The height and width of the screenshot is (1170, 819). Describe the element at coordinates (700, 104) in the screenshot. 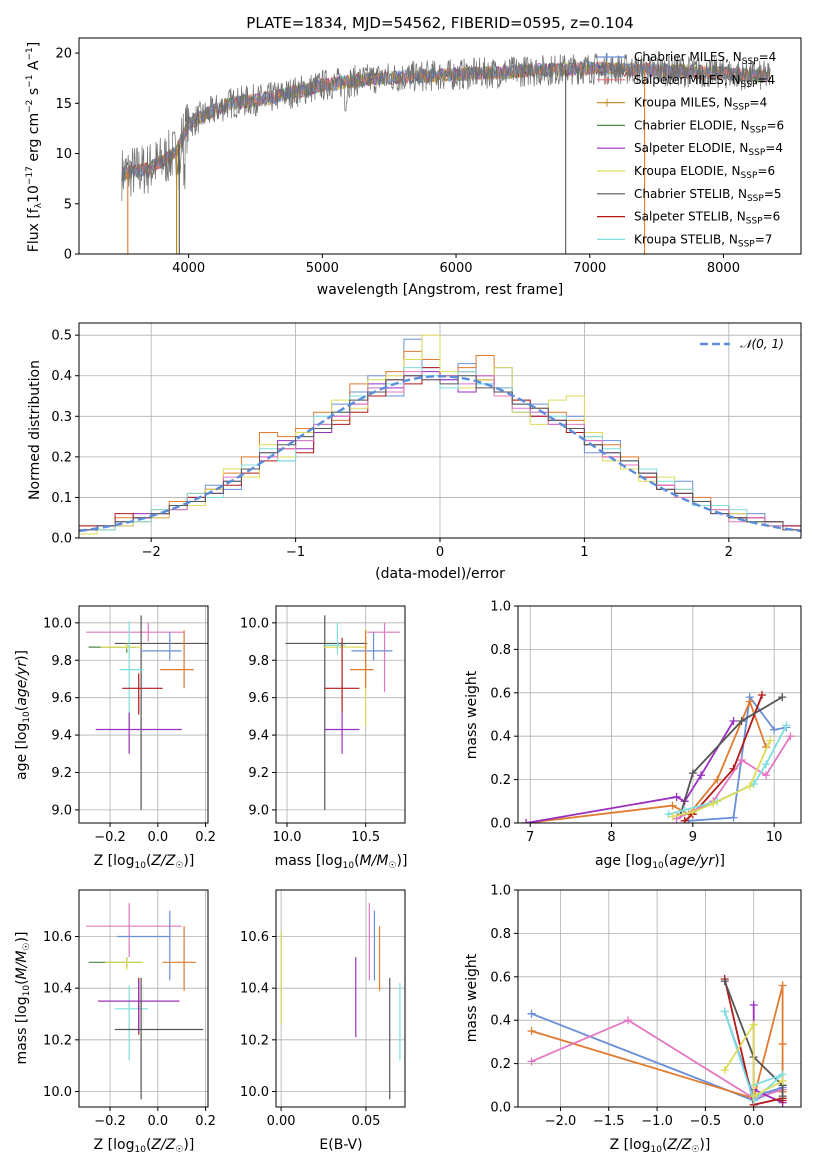

I see `legend-label: Kroupa MILES, NSSP=4` at that location.